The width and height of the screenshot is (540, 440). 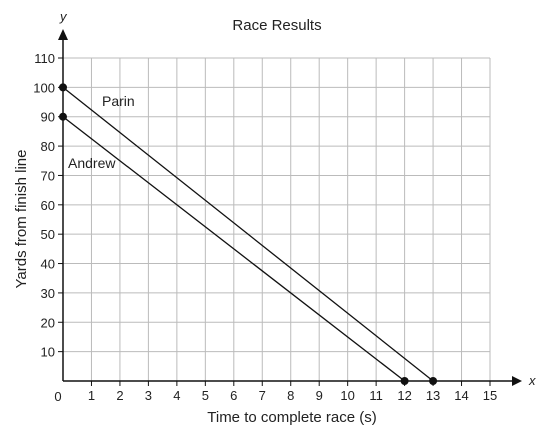 I want to click on y-tick-label: 20, so click(x=48, y=322).